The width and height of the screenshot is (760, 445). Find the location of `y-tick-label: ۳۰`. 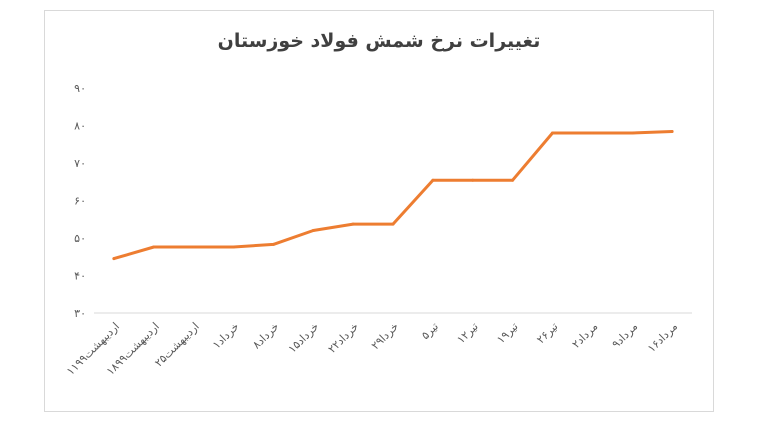

y-tick-label: ۳۰ is located at coordinates (80, 313).